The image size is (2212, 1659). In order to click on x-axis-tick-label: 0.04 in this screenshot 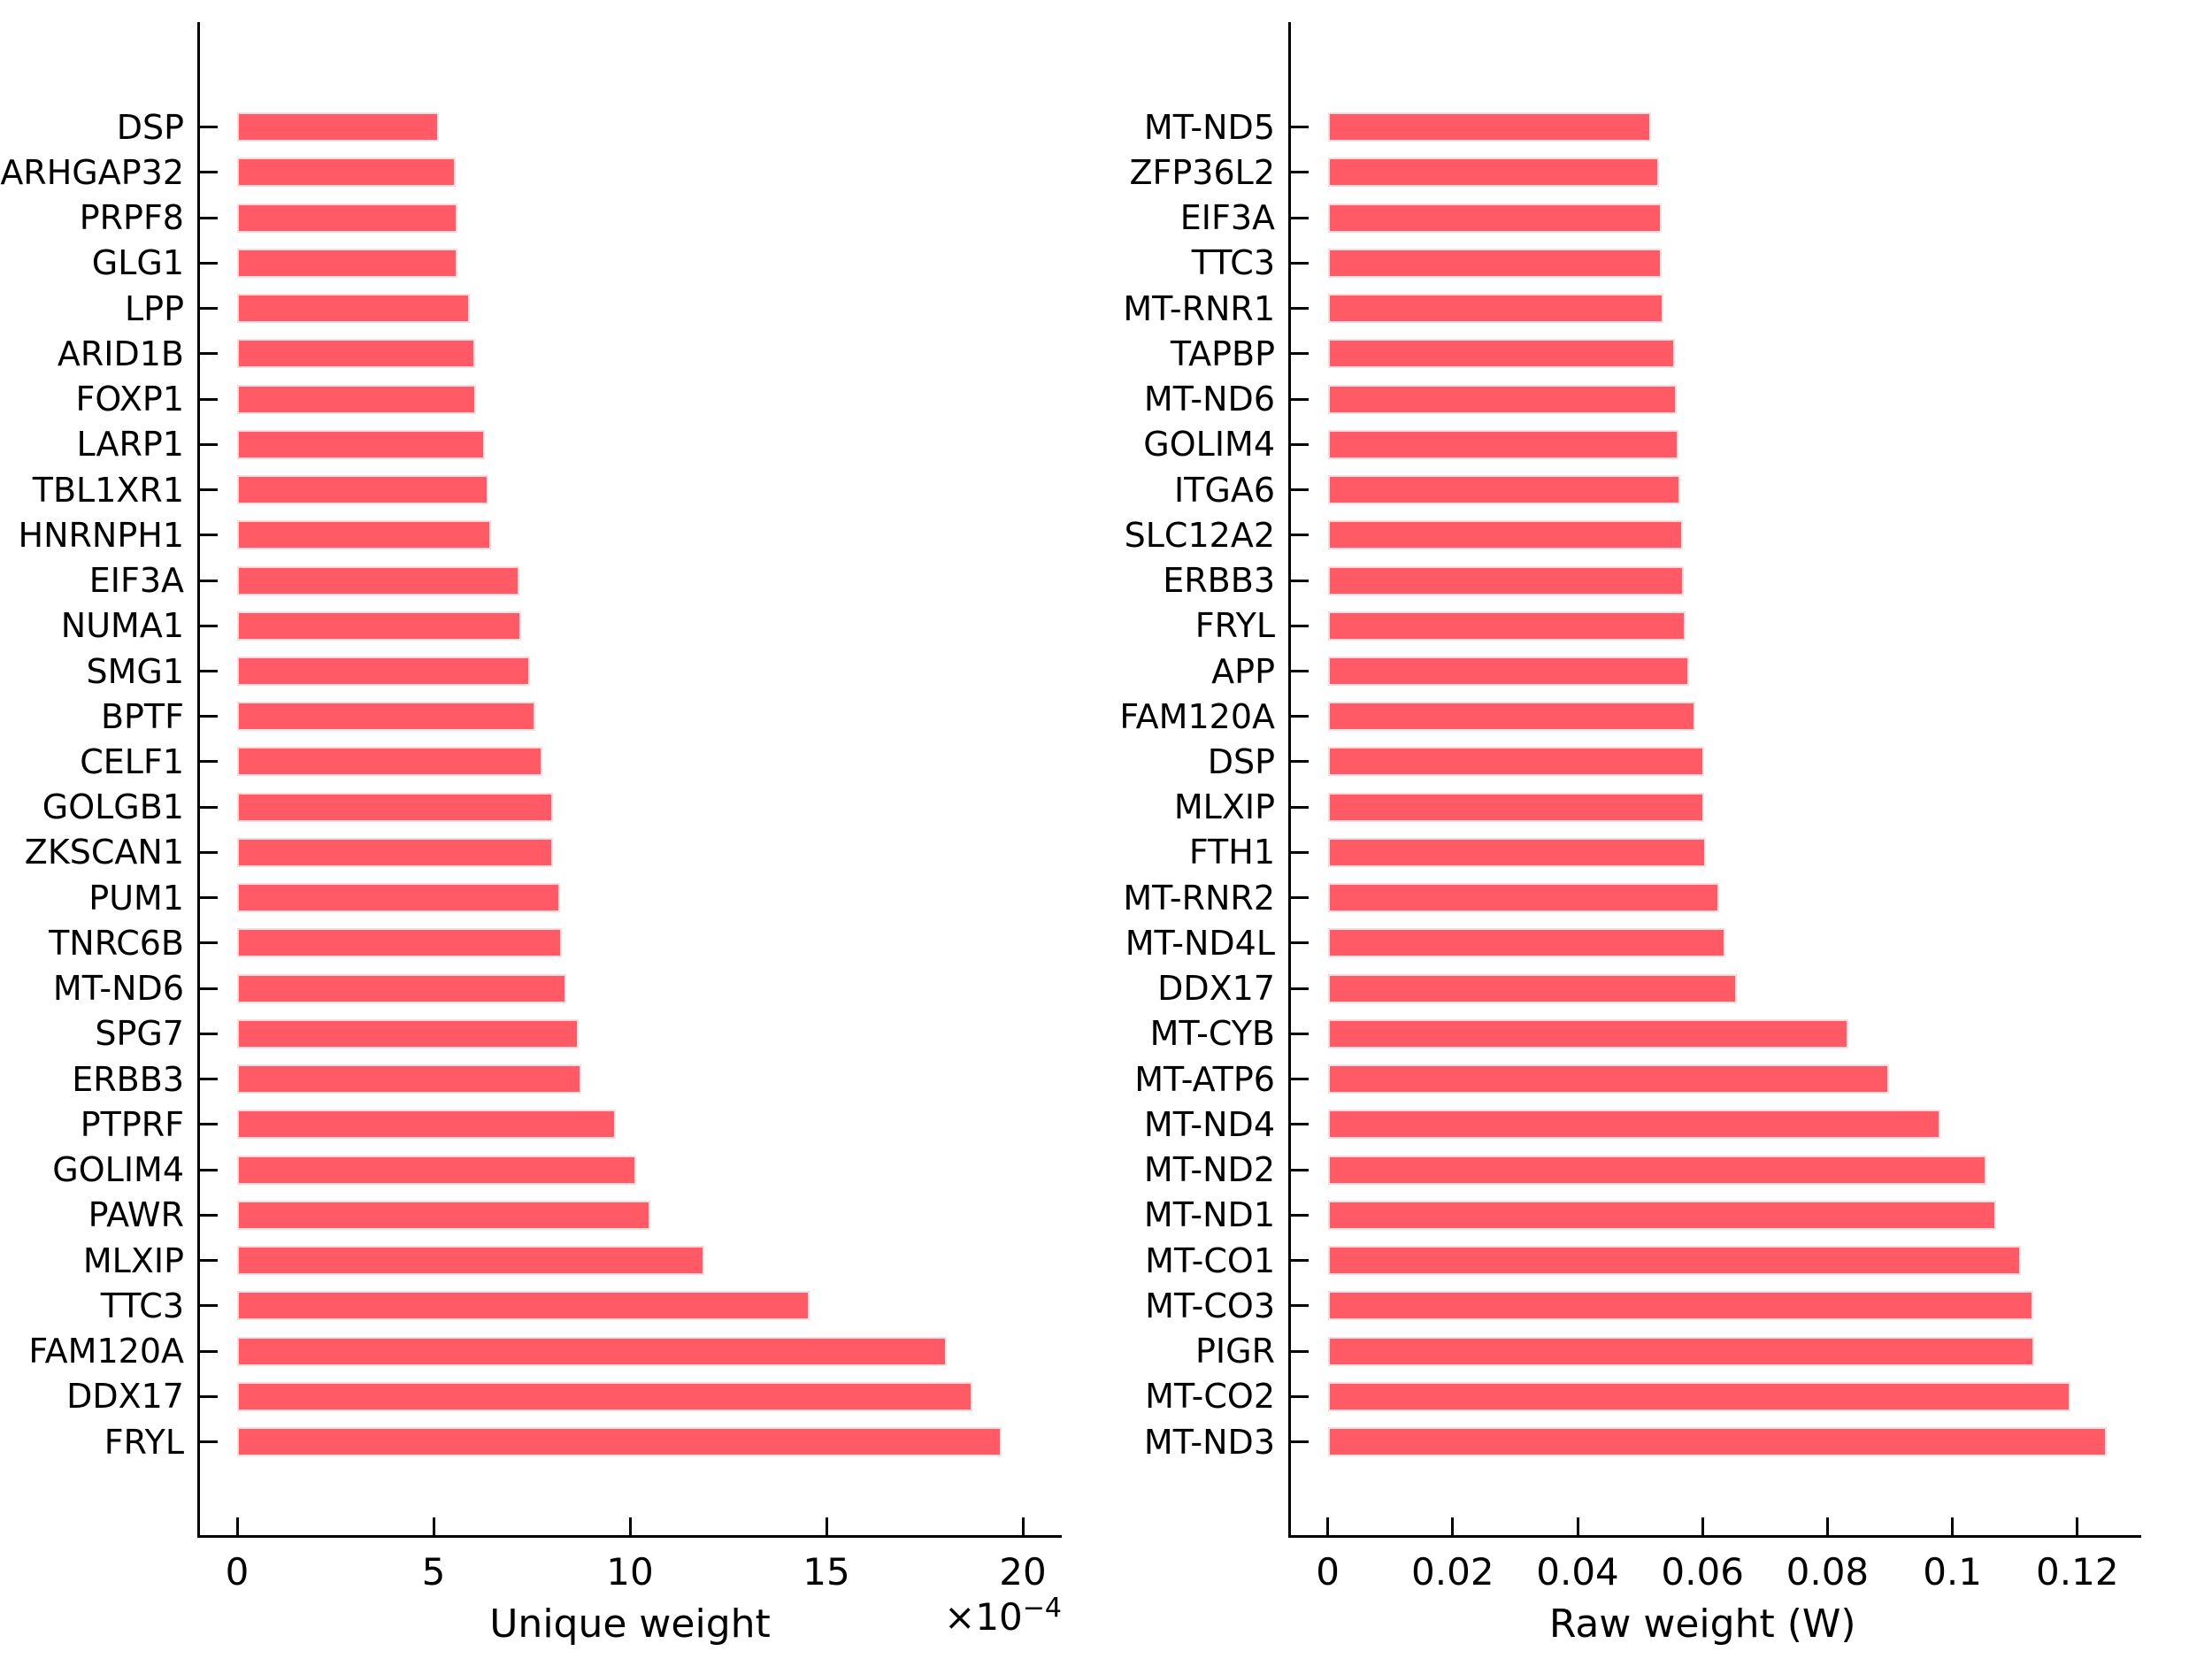, I will do `click(1578, 1572)`.